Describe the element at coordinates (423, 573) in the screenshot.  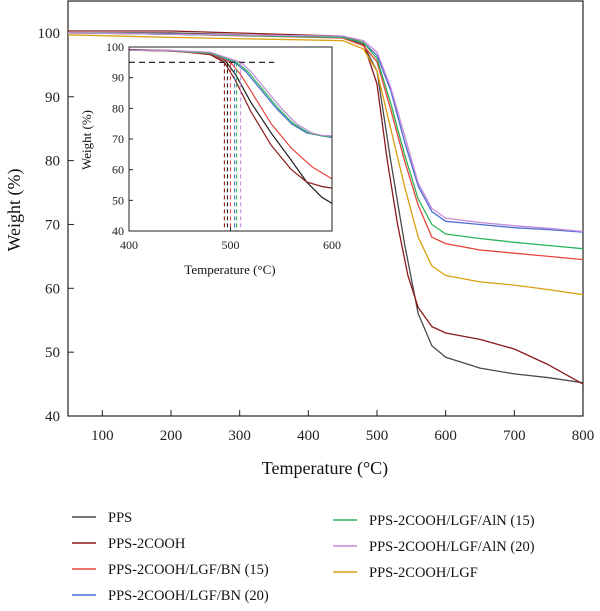
I see `legend-label-pps-2cooh-lgf: PPS-2COOH/LGF` at that location.